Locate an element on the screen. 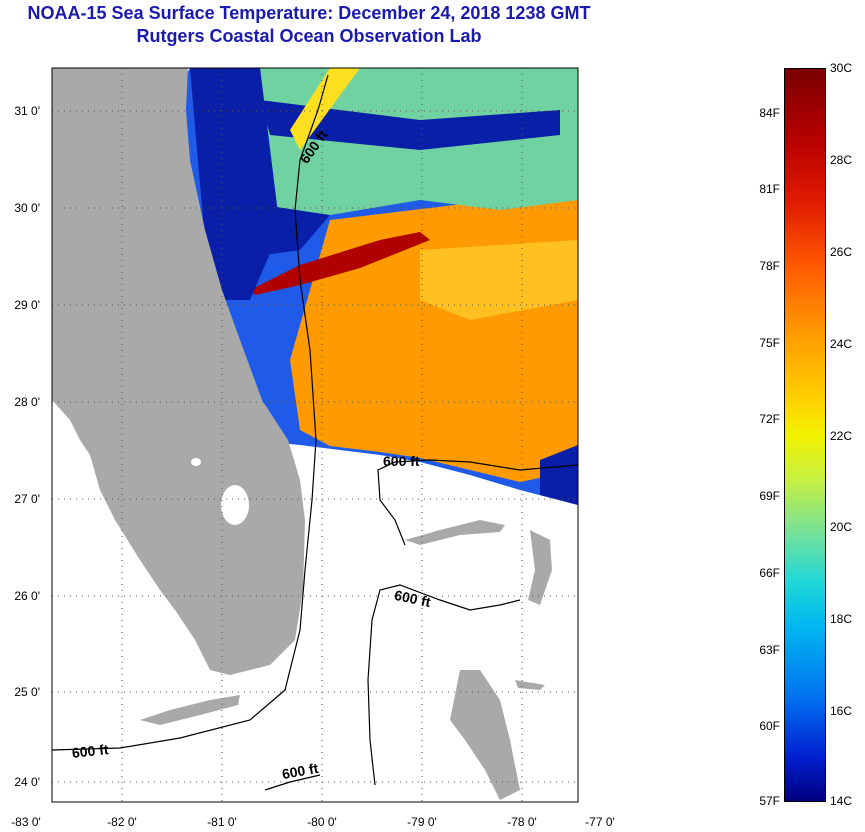 The width and height of the screenshot is (865, 832). fahrenheit-label: 78F is located at coordinates (769, 266).